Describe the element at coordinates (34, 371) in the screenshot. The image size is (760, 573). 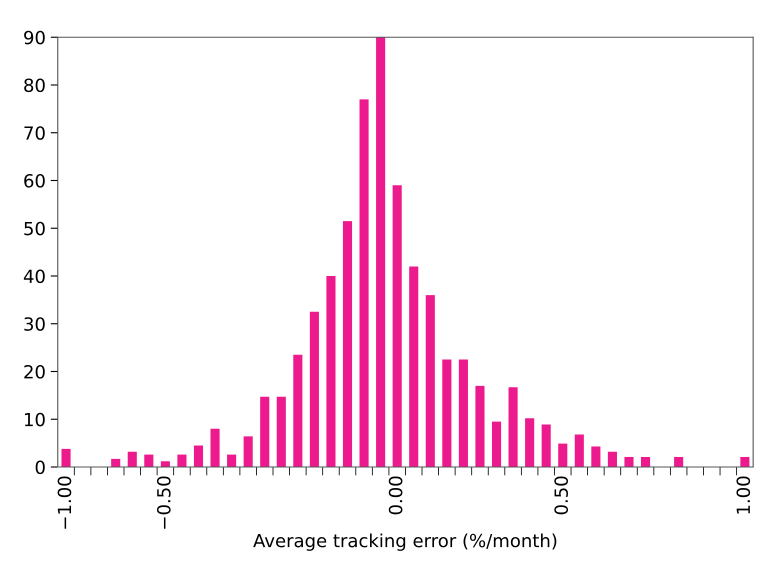
I see `y-tick-label: 20` at that location.